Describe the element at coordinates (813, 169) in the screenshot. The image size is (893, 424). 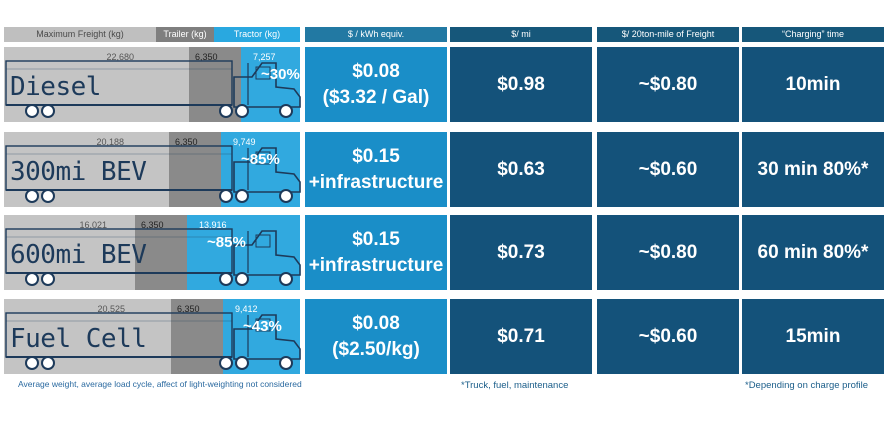
I see `charging-time-cell: 30 min 80%*` at that location.